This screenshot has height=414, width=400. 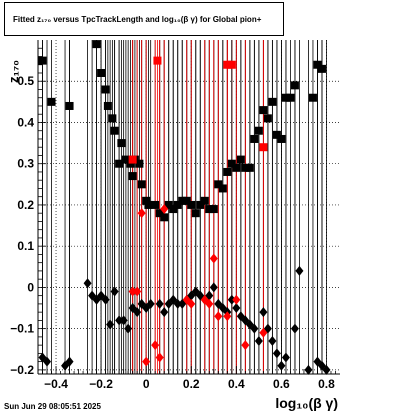 What do you see at coordinates (13, 71) in the screenshot?
I see `y-axis-label: z₁₇₀` at bounding box center [13, 71].